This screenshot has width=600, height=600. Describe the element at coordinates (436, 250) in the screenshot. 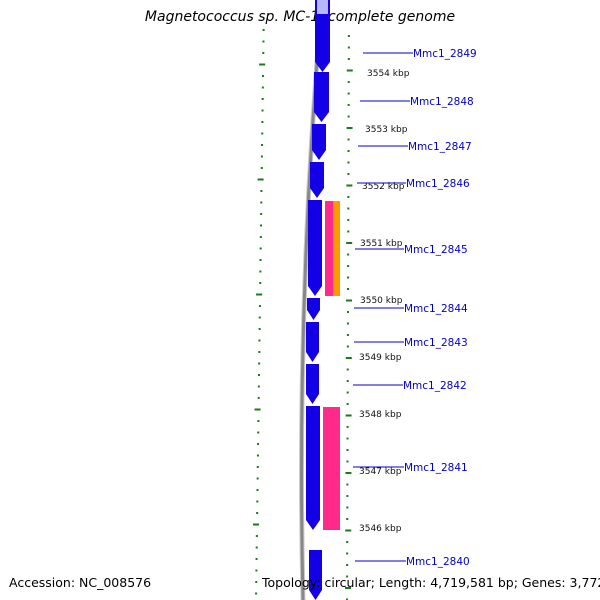

I see `gene-label: Mmc1_2845` at that location.